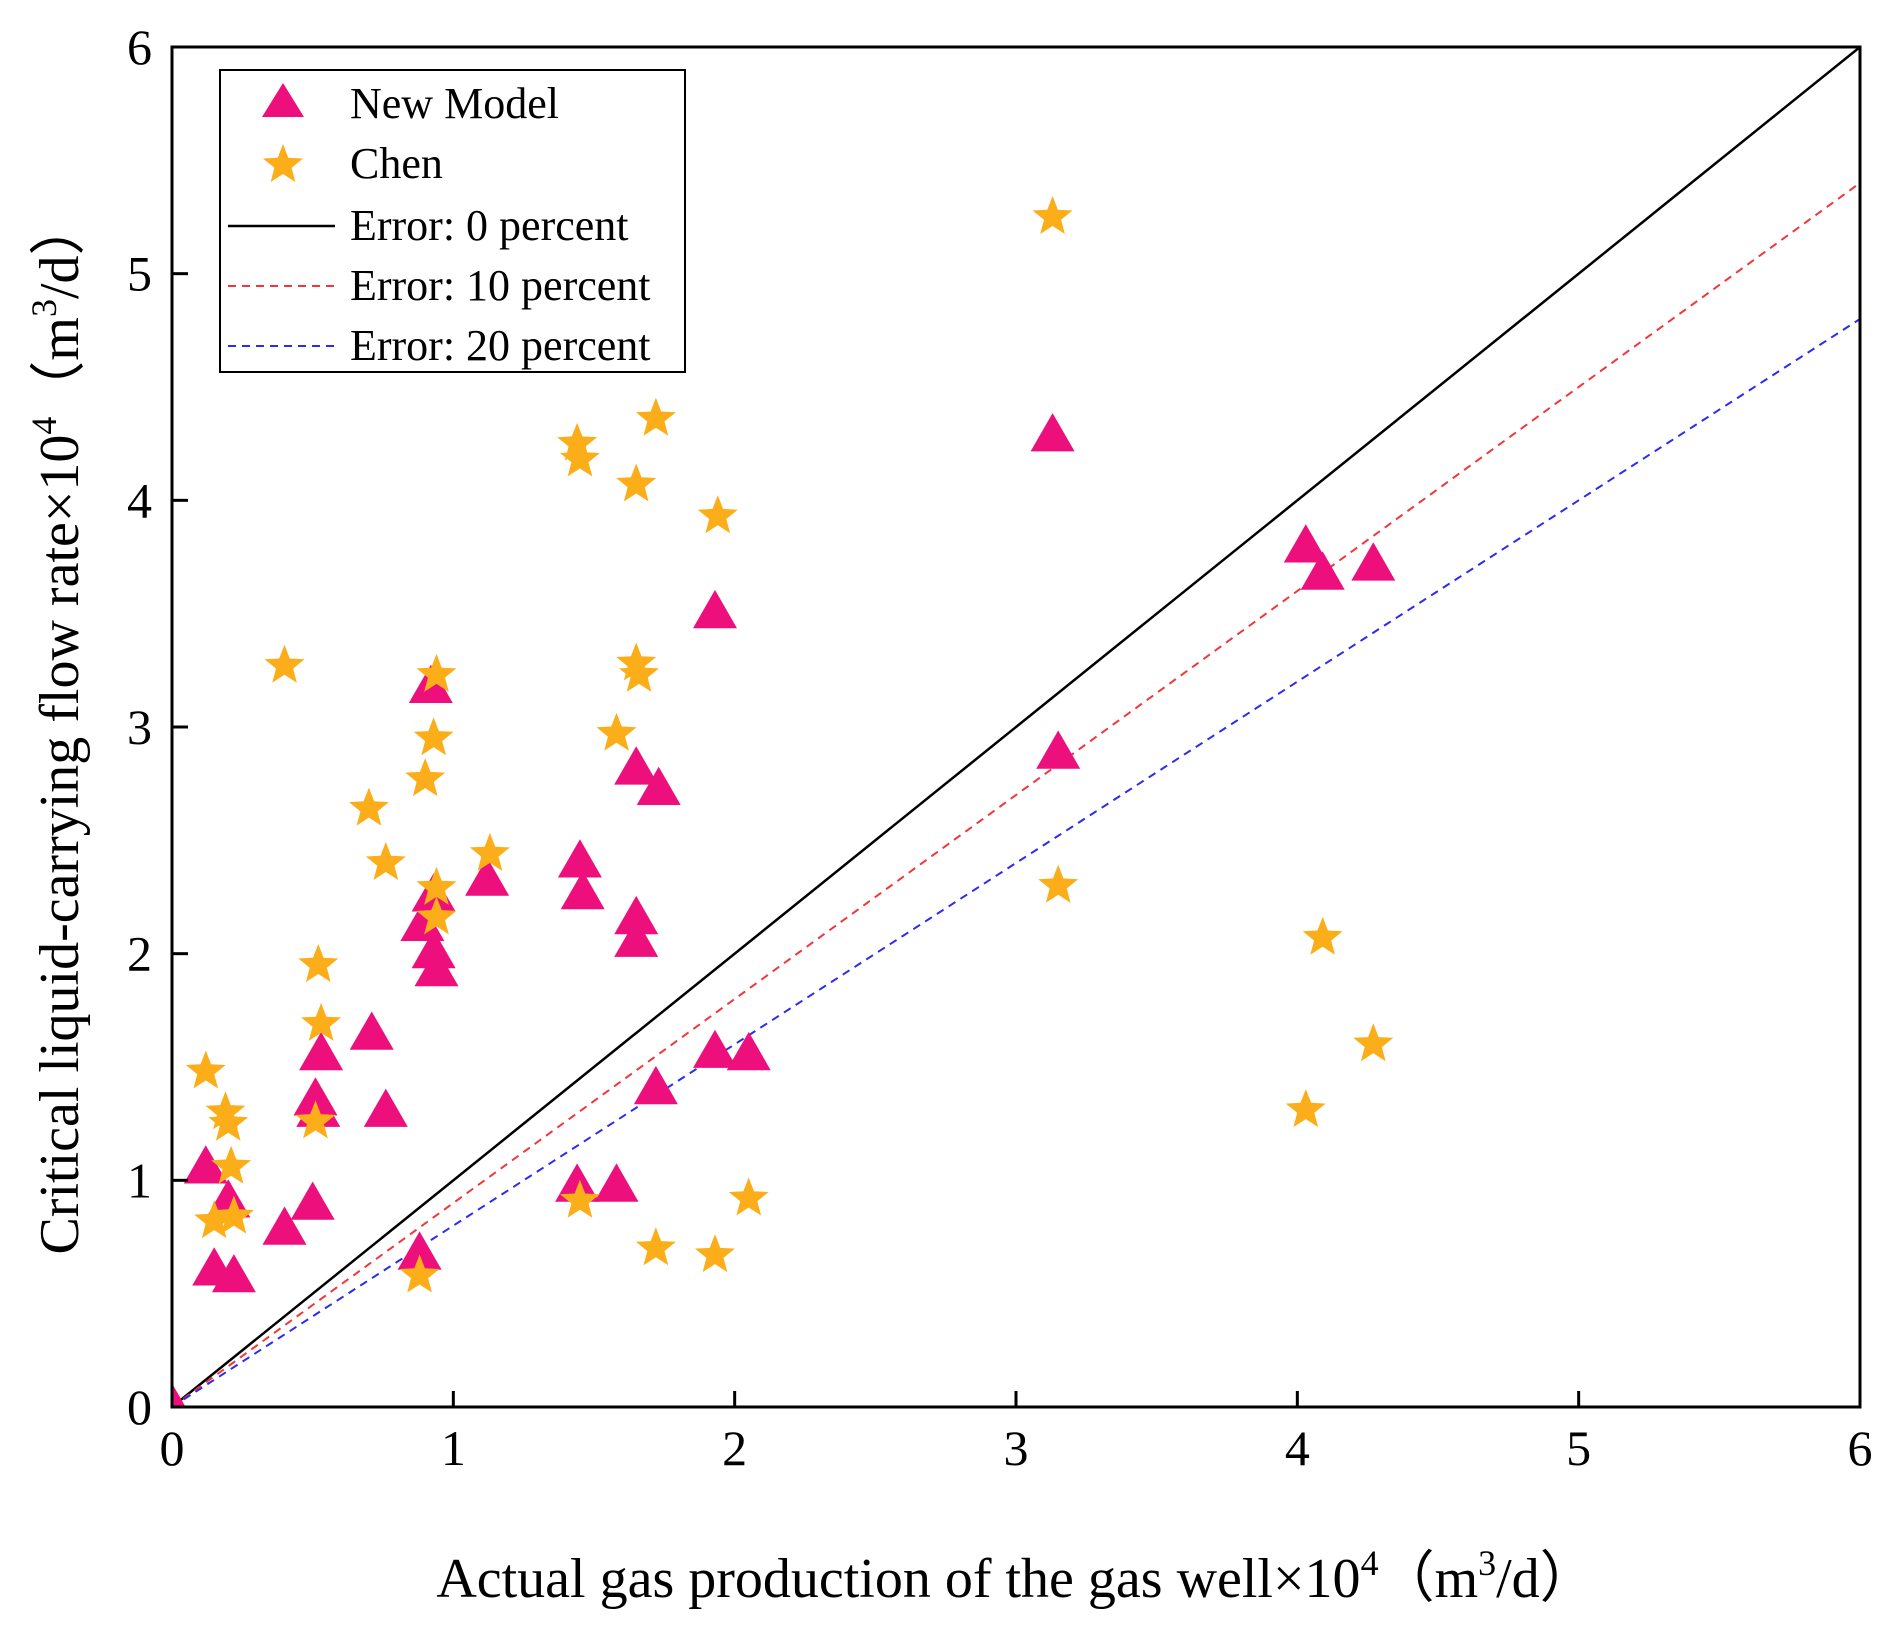 The width and height of the screenshot is (1895, 1631). What do you see at coordinates (453, 1448) in the screenshot?
I see `x-tick-label: 1` at bounding box center [453, 1448].